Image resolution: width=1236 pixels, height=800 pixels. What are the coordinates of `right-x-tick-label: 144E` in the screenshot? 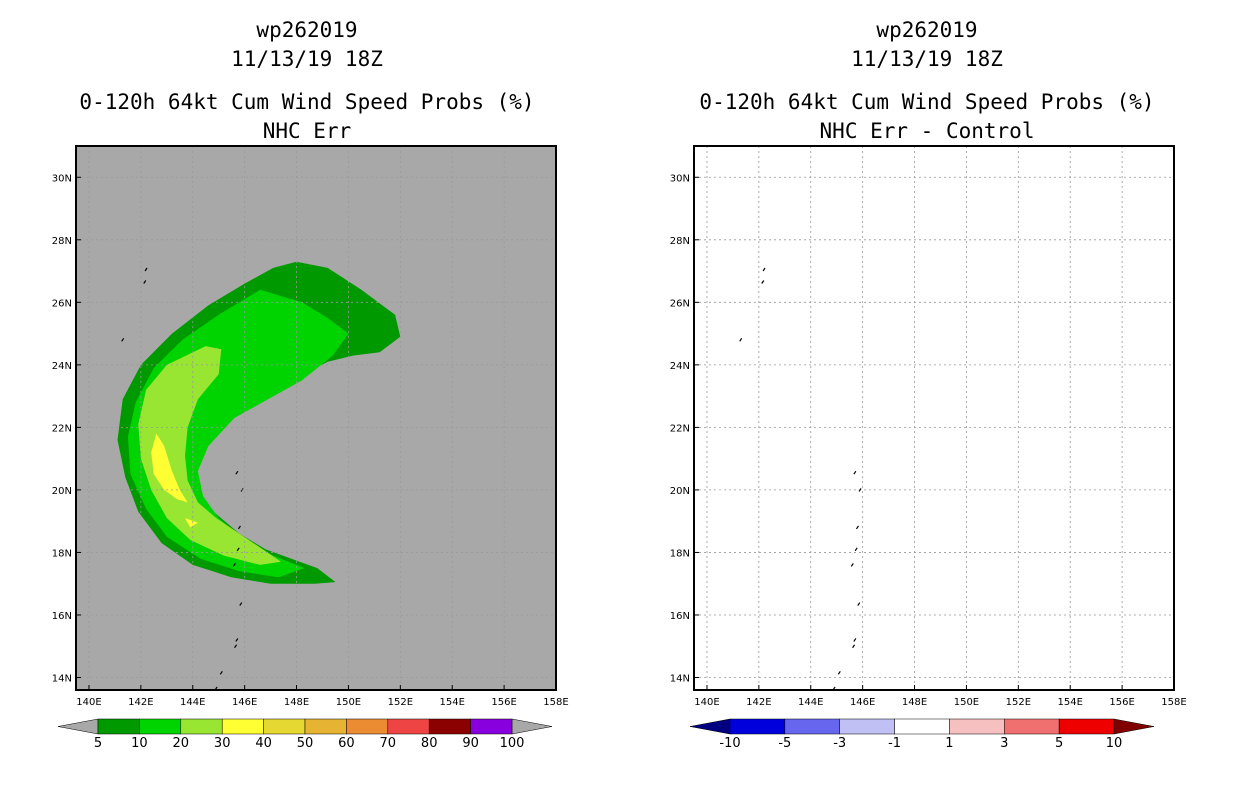 It's located at (810, 702).